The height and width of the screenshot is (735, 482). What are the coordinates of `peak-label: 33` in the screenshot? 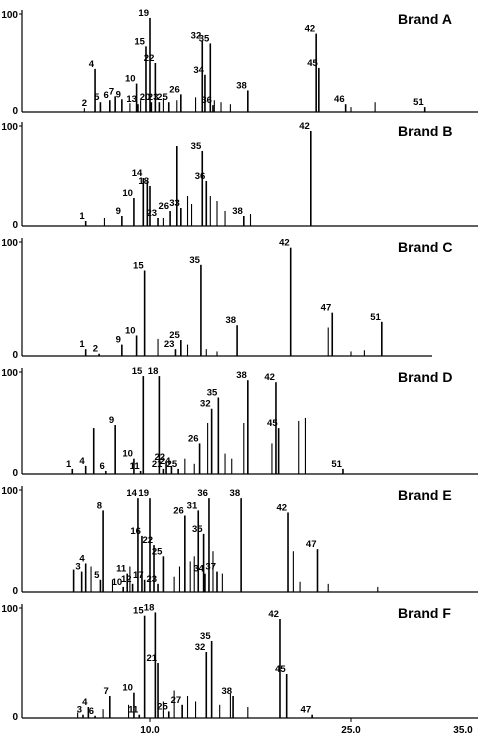 It's located at (174, 203).